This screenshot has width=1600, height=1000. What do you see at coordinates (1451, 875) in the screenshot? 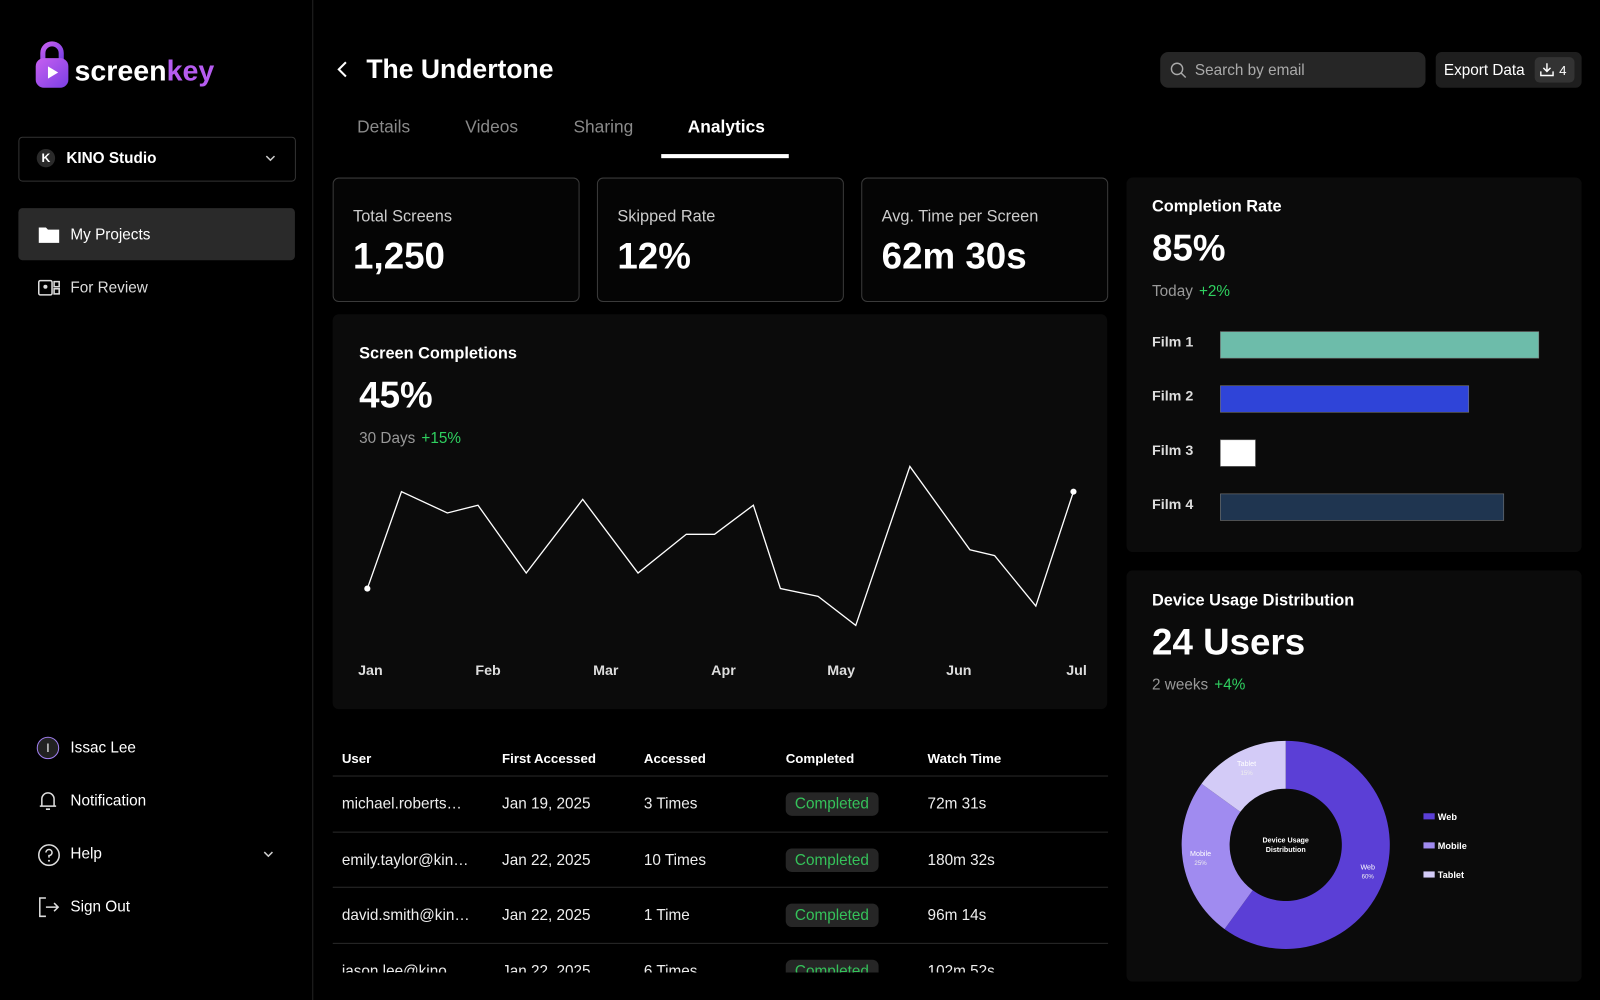
I see `legend-label: Tablet` at bounding box center [1451, 875].